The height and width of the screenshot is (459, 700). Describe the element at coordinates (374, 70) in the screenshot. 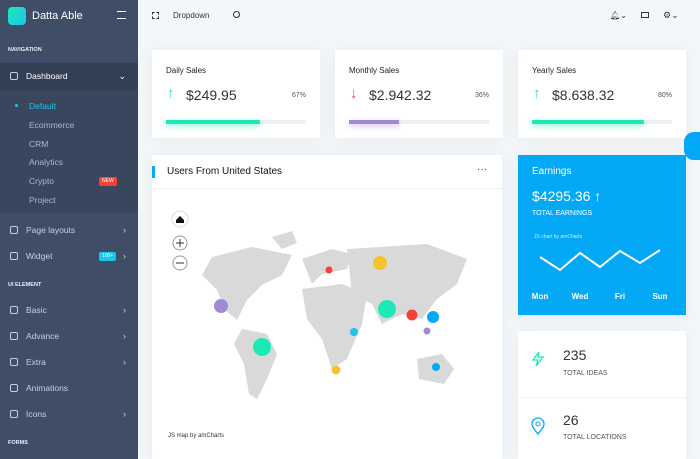

I see `card-title: Monthly Sales` at that location.